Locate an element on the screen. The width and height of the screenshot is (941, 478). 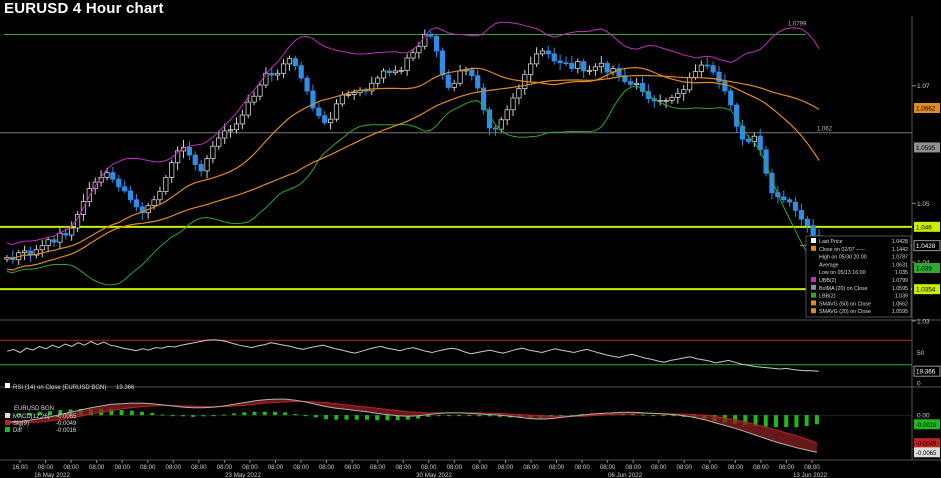
legend-value: 1.0799 is located at coordinates (900, 281).